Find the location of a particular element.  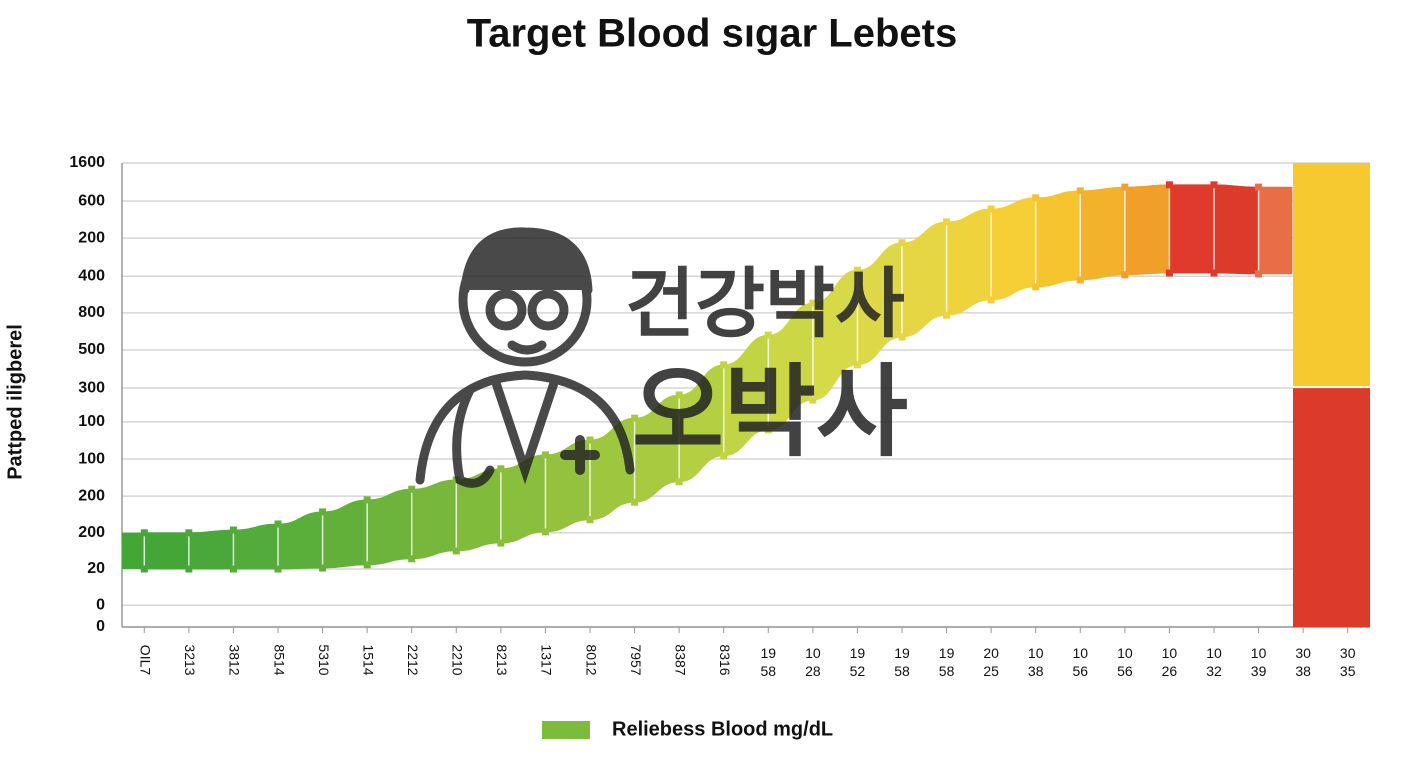

watermark-stethoscope is located at coordinates (473, 436).